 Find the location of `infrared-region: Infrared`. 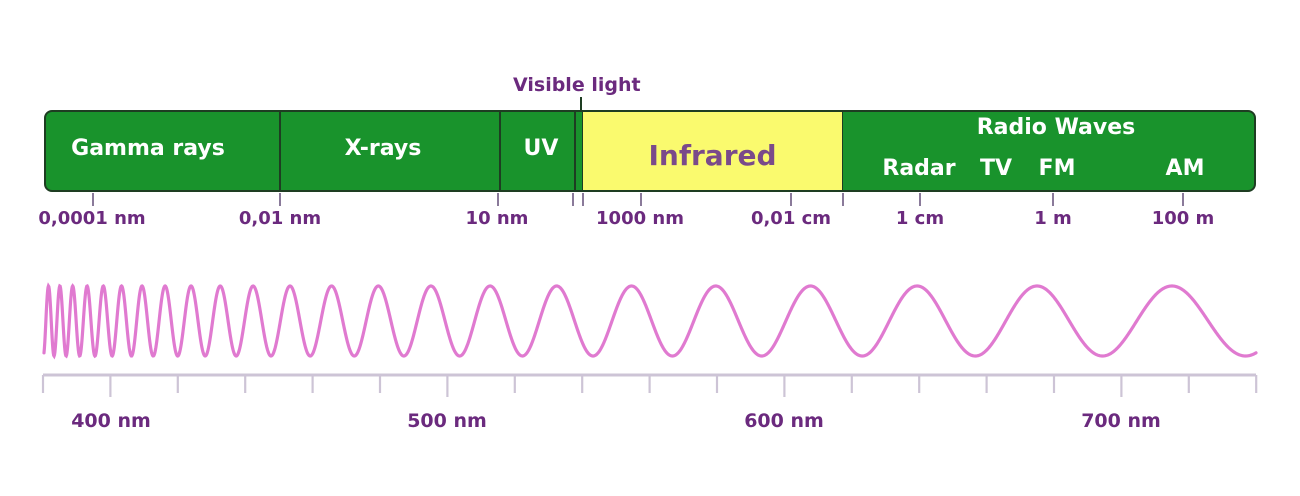

infrared-region: Infrared is located at coordinates (712, 151).